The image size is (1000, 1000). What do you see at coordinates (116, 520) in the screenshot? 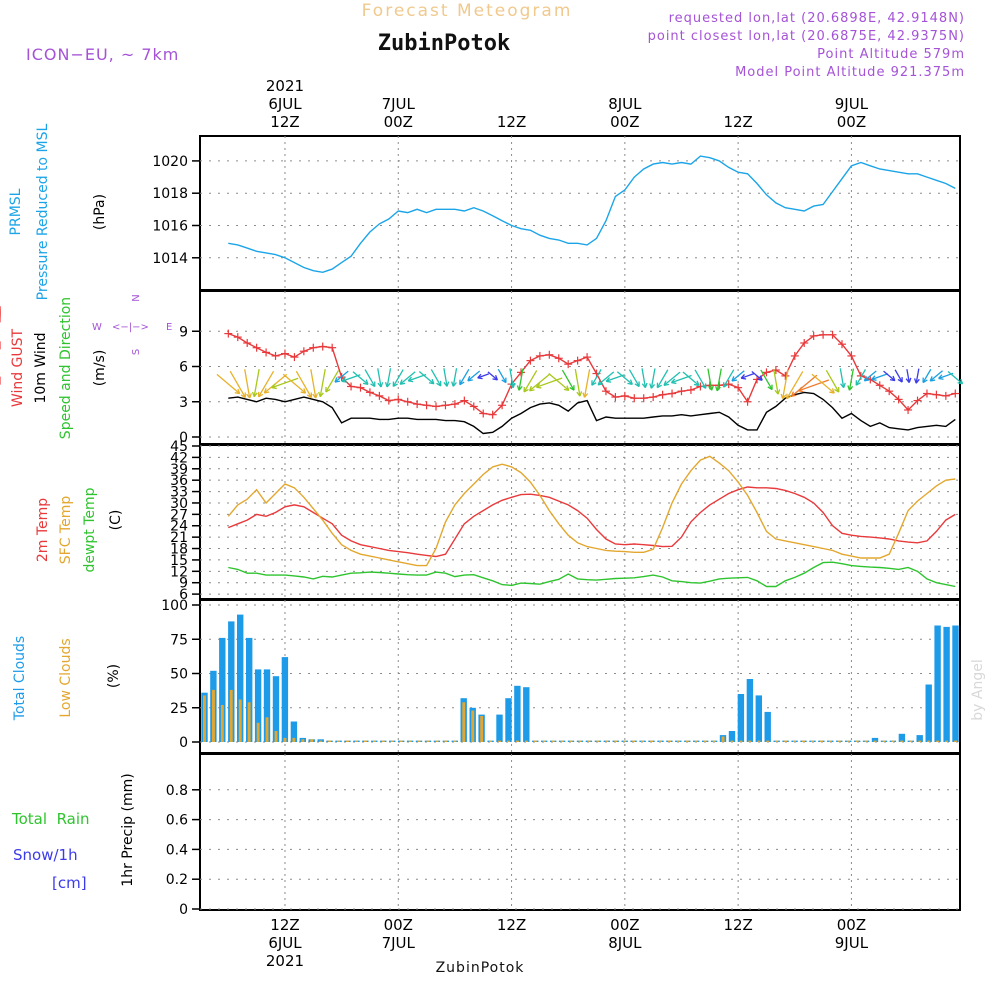
I see `temperature-ylabel-unit: (C)` at bounding box center [116, 520].